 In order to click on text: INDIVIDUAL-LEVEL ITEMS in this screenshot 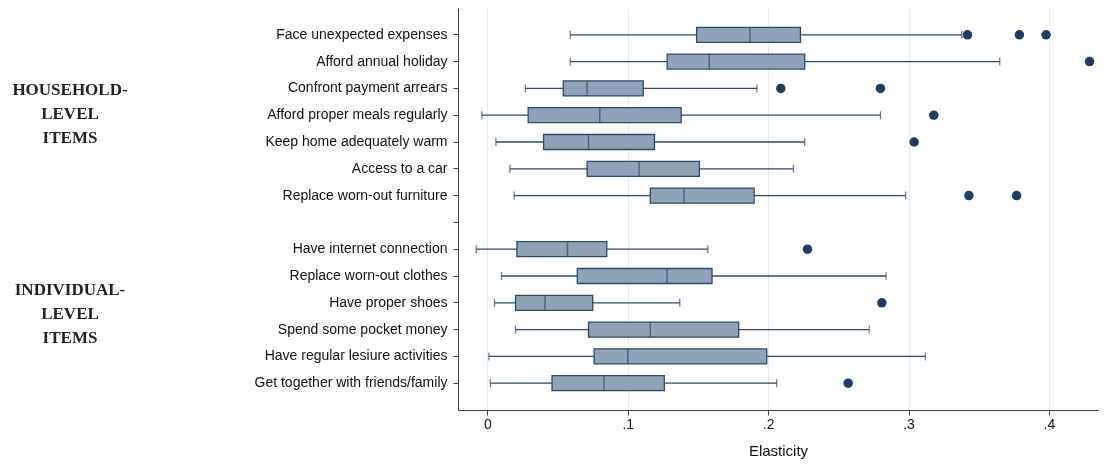, I will do `click(70, 314)`.